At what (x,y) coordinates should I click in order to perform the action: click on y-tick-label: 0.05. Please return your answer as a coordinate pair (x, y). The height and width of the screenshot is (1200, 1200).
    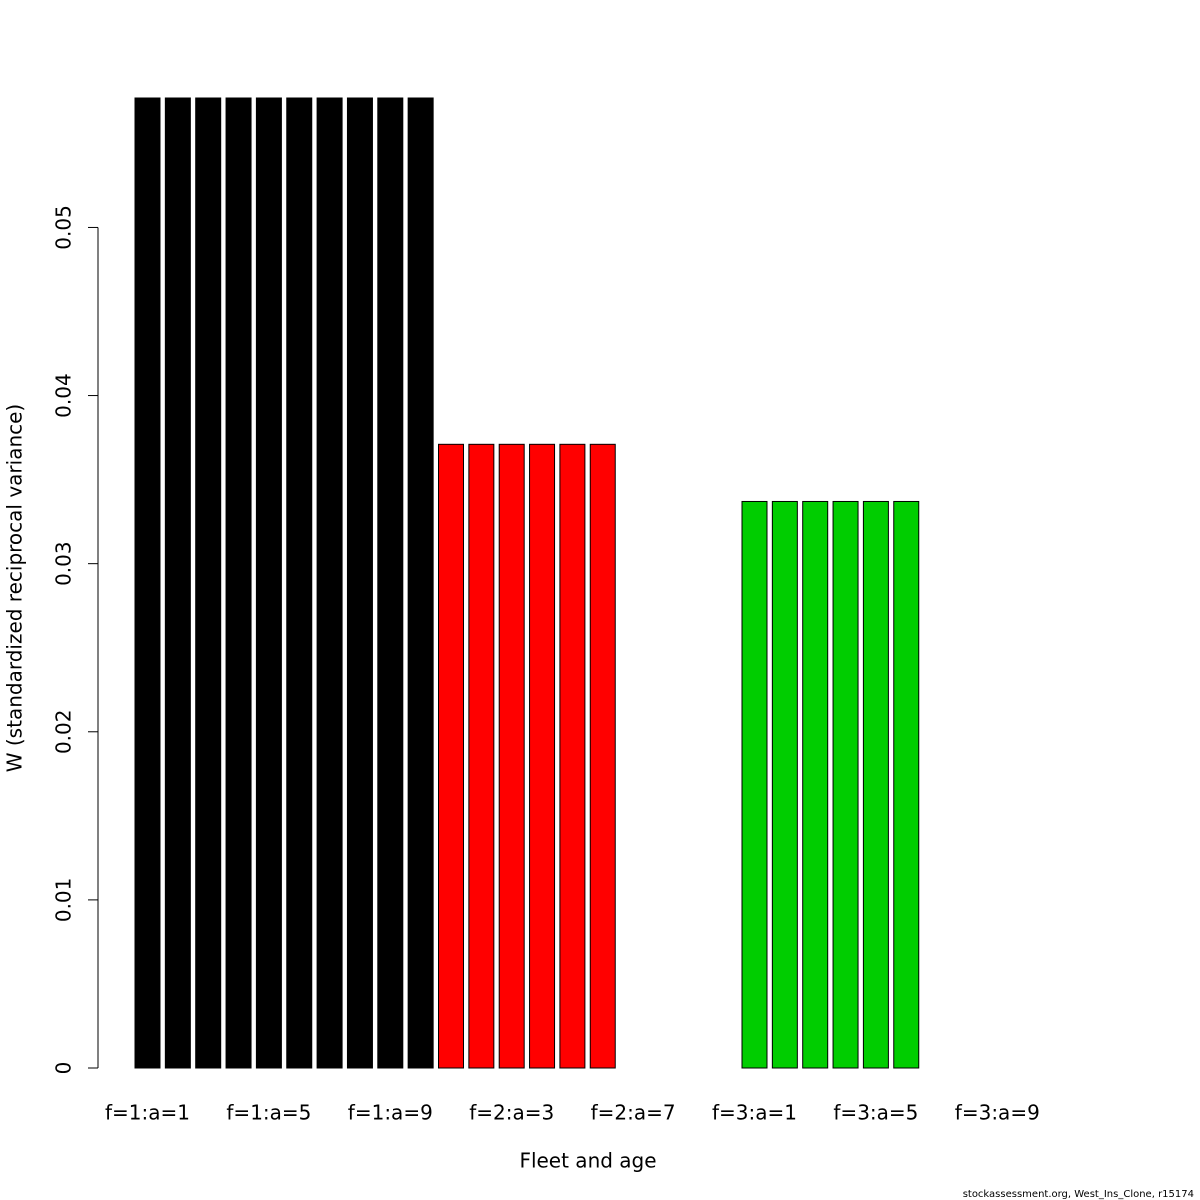
    Looking at the image, I should click on (64, 227).